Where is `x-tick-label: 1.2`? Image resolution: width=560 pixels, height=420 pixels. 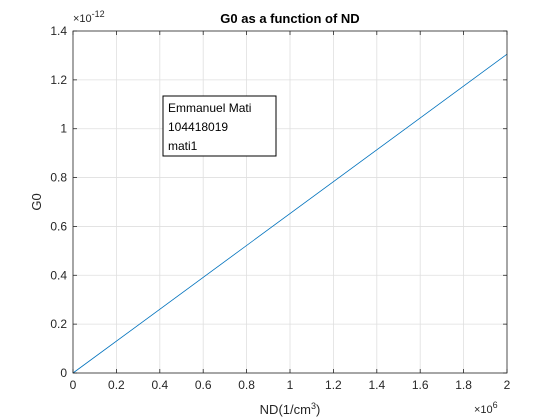 x-tick-label: 1.2 is located at coordinates (333, 385).